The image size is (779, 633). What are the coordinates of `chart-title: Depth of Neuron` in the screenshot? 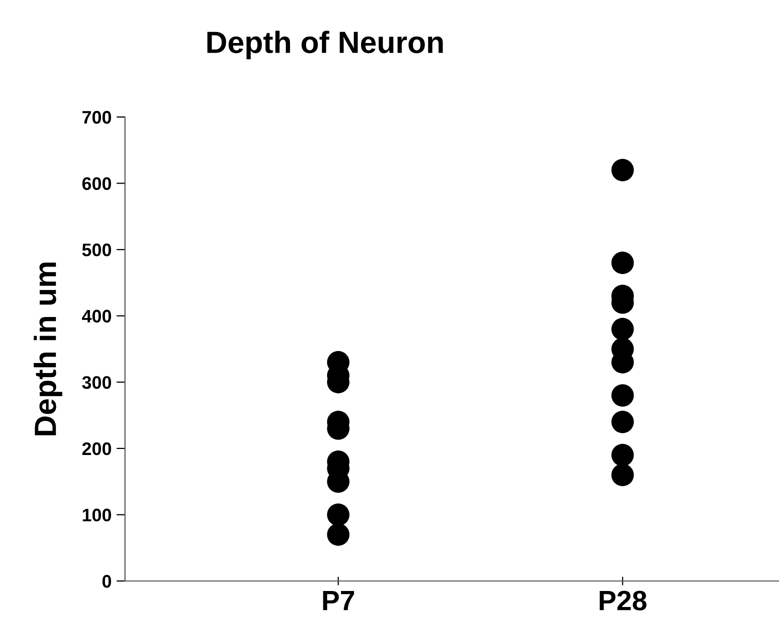 It's located at (325, 45).